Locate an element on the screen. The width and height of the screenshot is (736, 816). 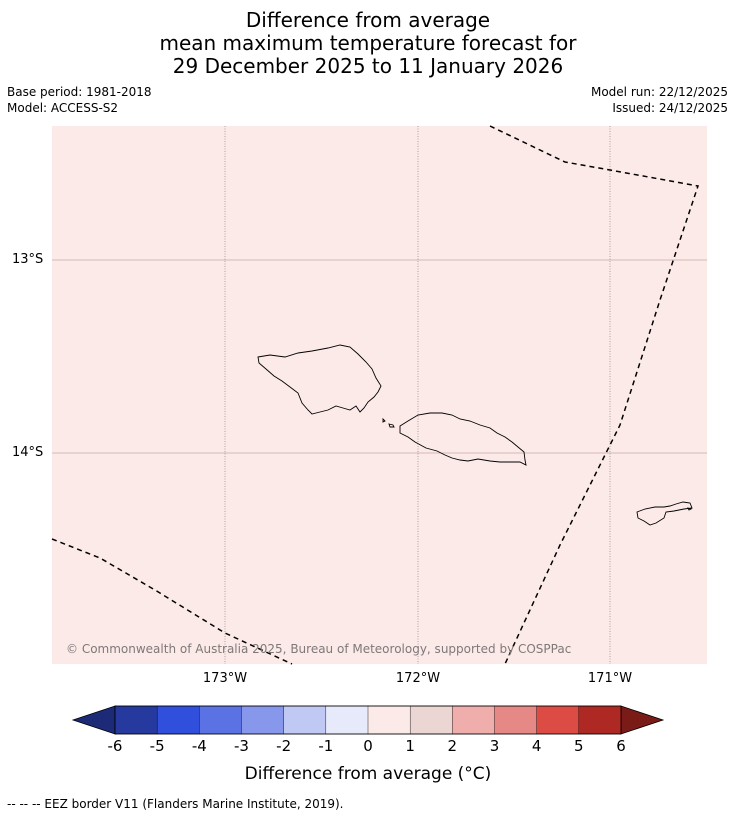
colorbar-tick-label: 0 is located at coordinates (368, 746).